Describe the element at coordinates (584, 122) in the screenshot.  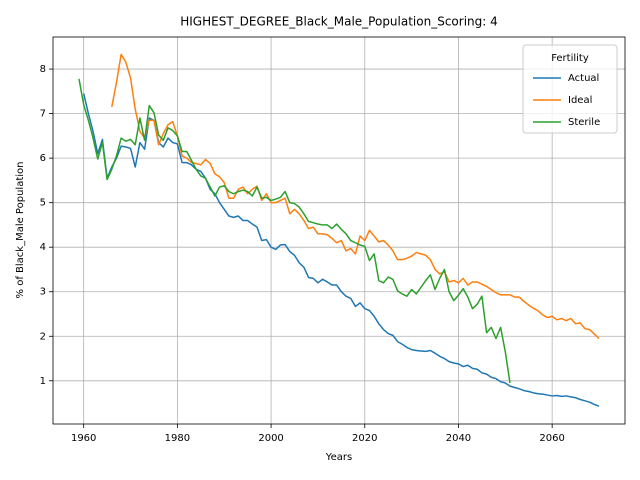
I see `legend-label: Sterile` at that location.